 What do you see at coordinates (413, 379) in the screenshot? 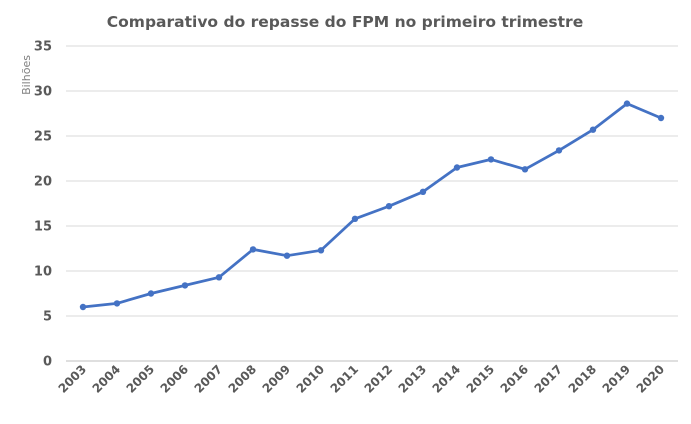
I see `x-tick-label: 2013` at bounding box center [413, 379].